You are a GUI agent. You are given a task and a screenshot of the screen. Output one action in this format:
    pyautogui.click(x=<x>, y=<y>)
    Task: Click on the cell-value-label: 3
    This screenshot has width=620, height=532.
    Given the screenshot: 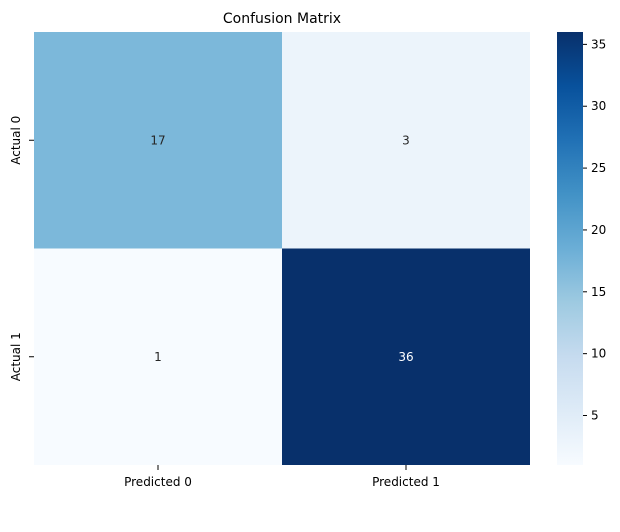 What is the action you would take?
    pyautogui.click(x=406, y=140)
    